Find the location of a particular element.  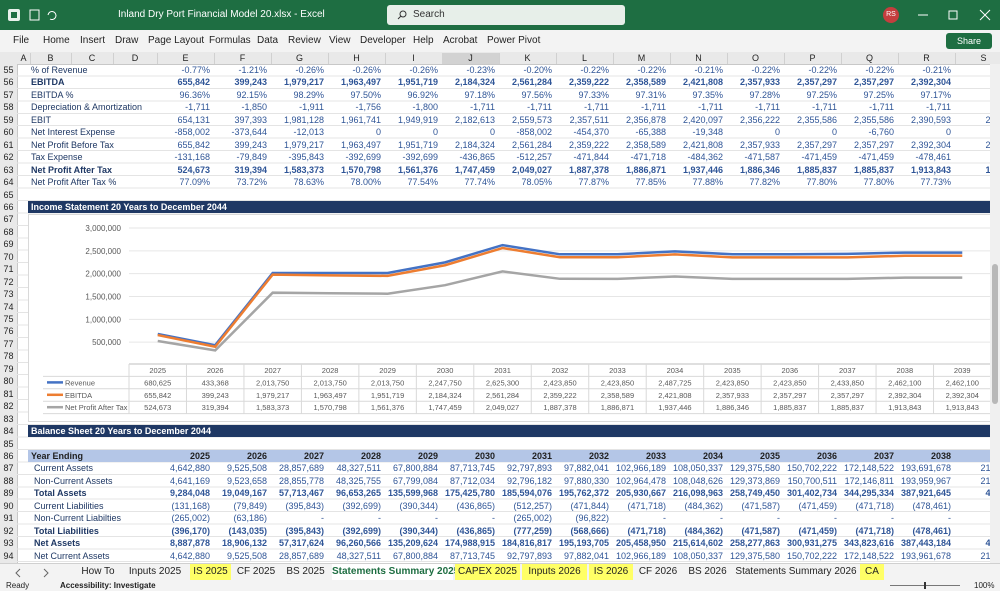

zoom-level: 100% is located at coordinates (984, 585).